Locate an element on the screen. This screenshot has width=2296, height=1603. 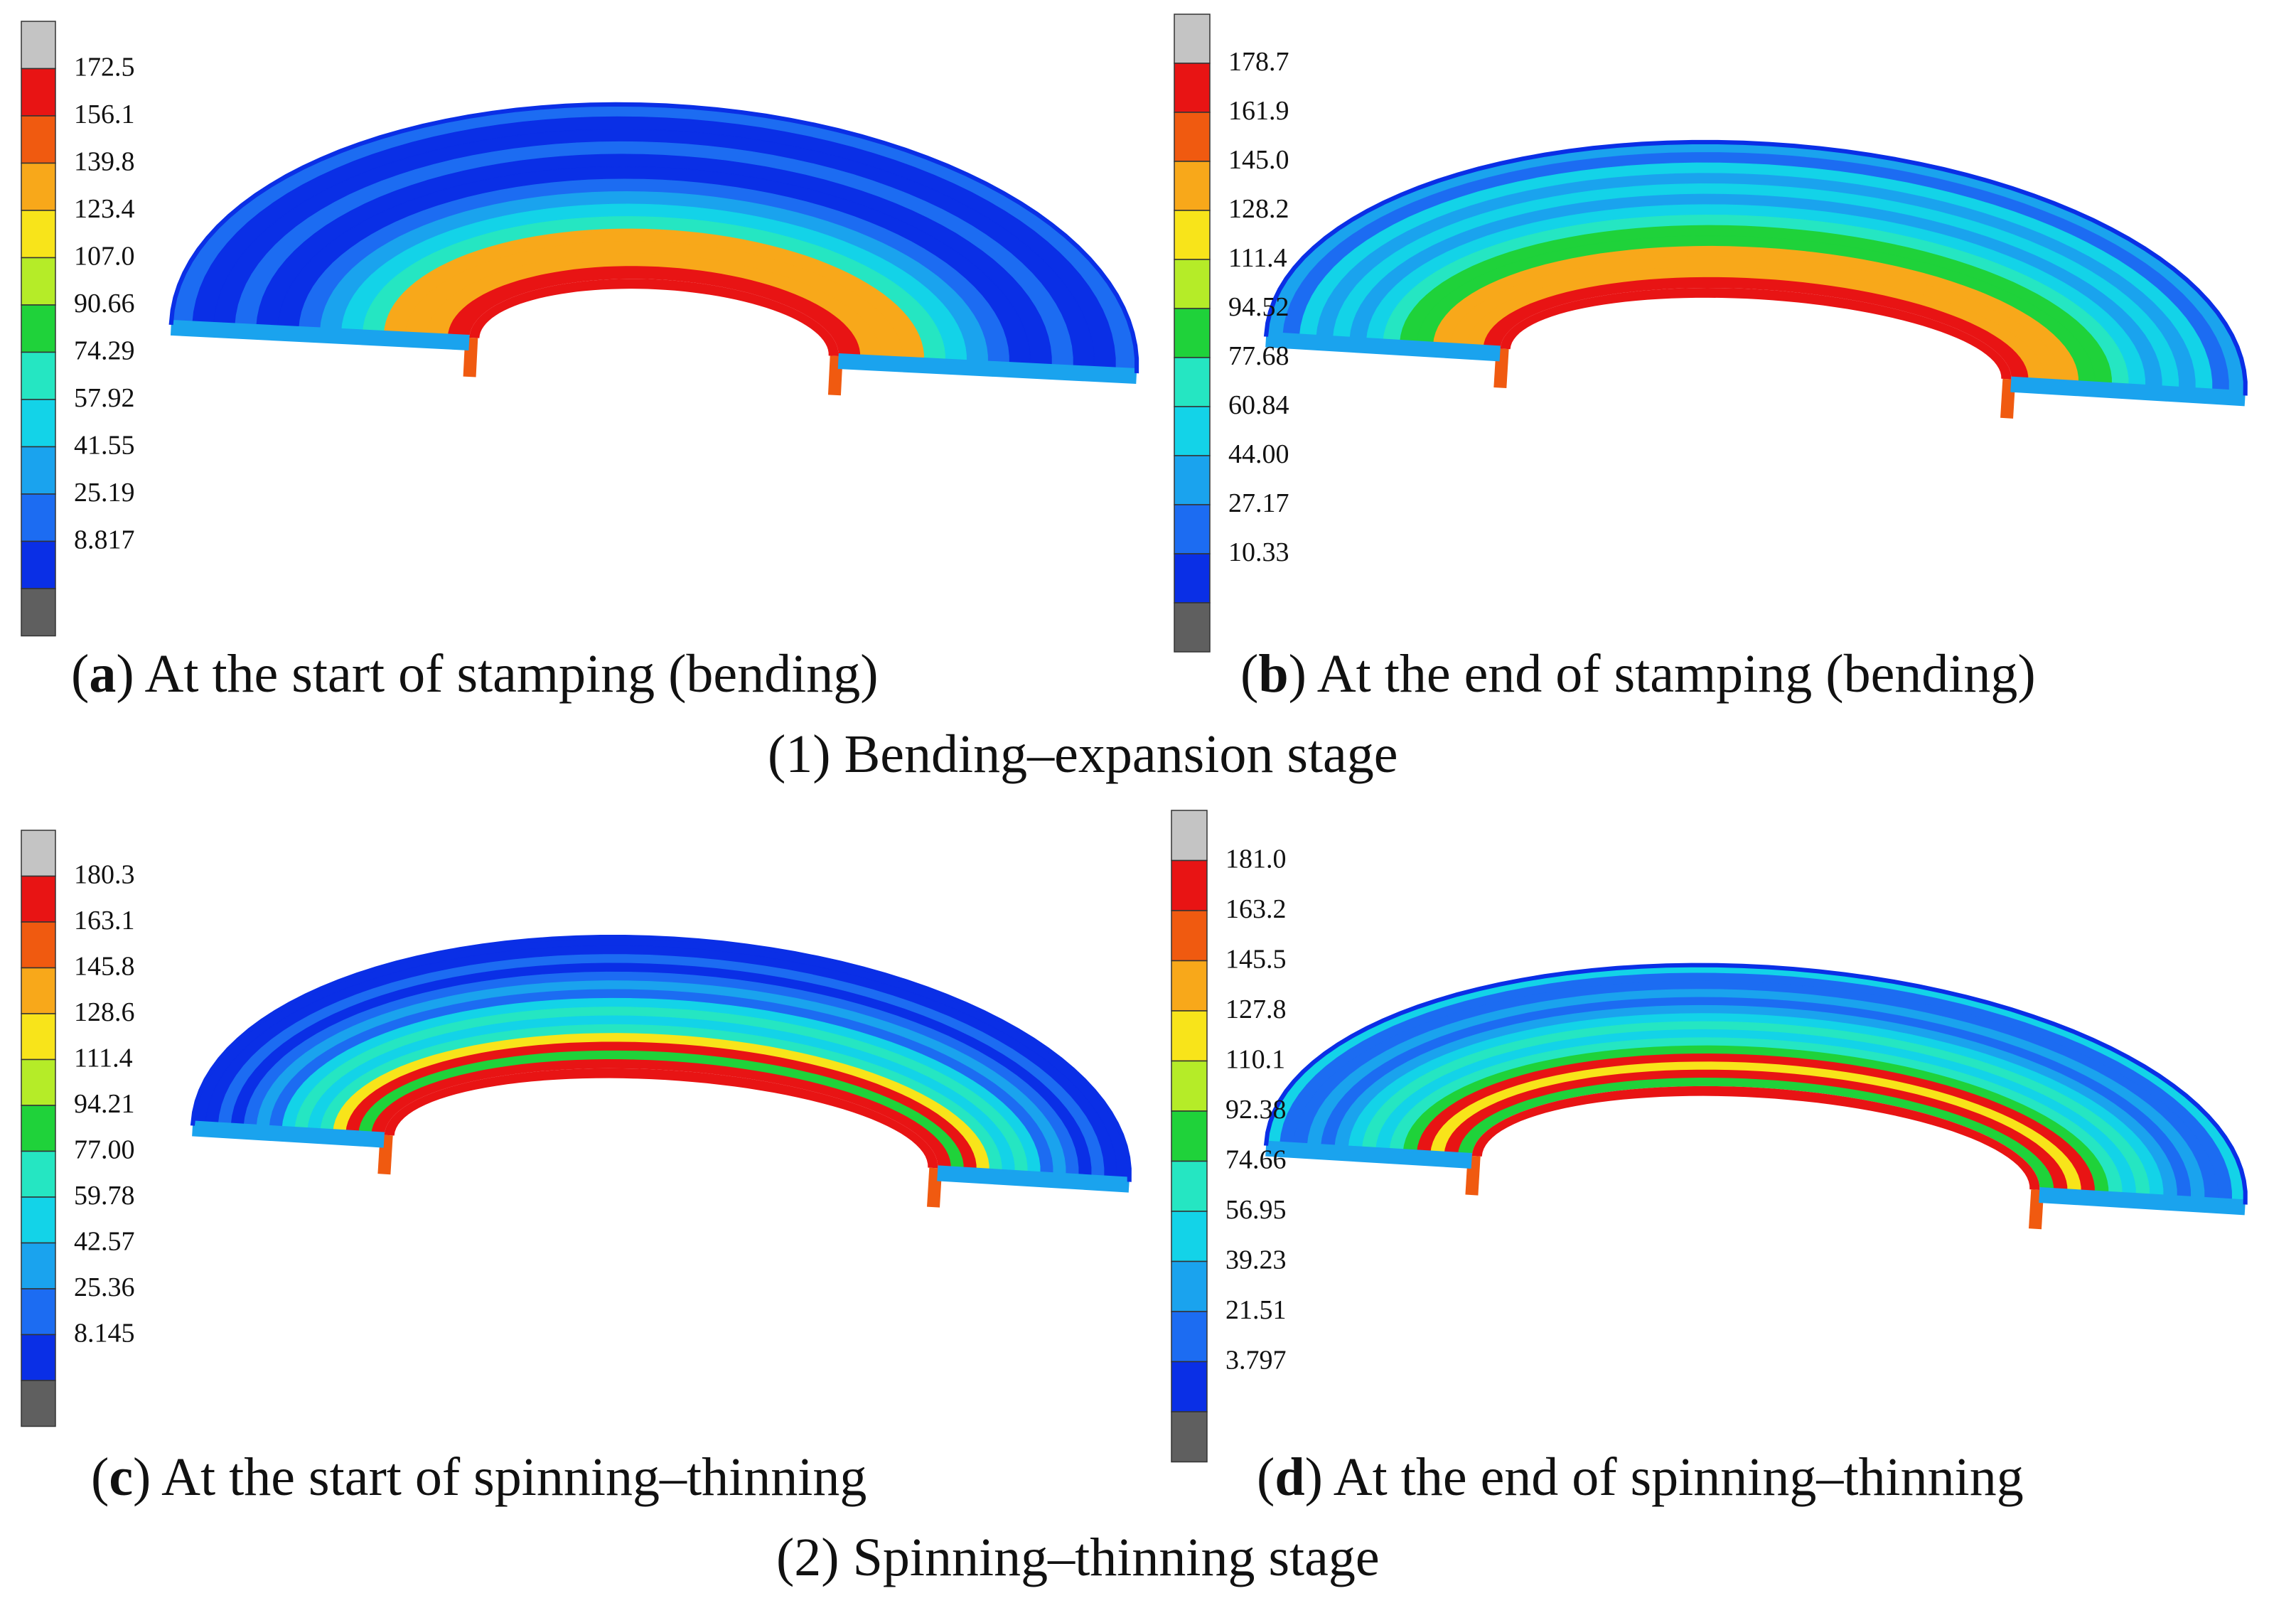
legend-c-tick-label: 8.145 is located at coordinates (104, 1334).